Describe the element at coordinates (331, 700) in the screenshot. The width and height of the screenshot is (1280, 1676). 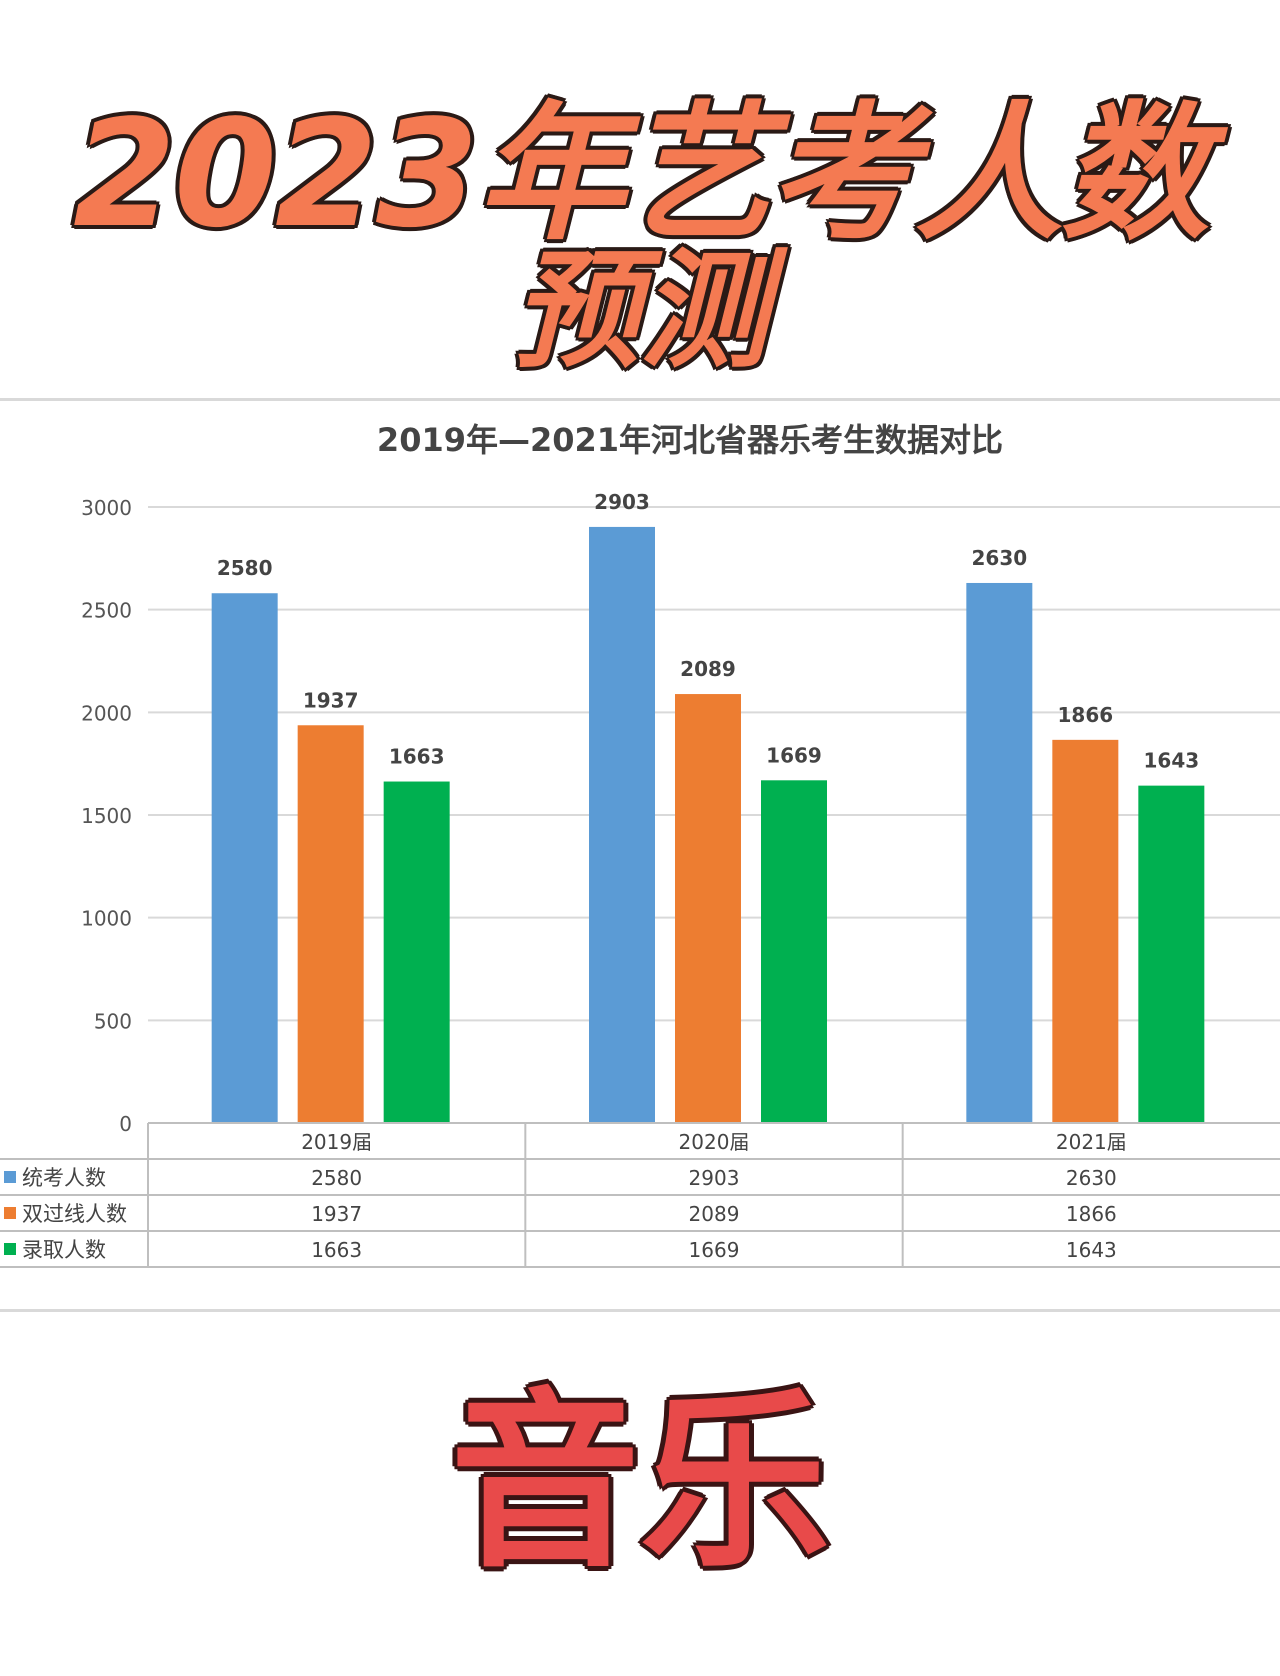
I see `data-label: 1937` at that location.